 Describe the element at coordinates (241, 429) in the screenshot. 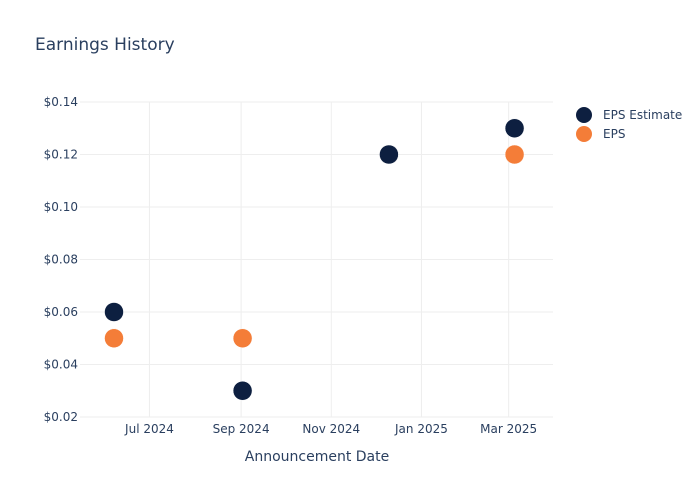

I see `x-tick-label: Sep 2024` at that location.